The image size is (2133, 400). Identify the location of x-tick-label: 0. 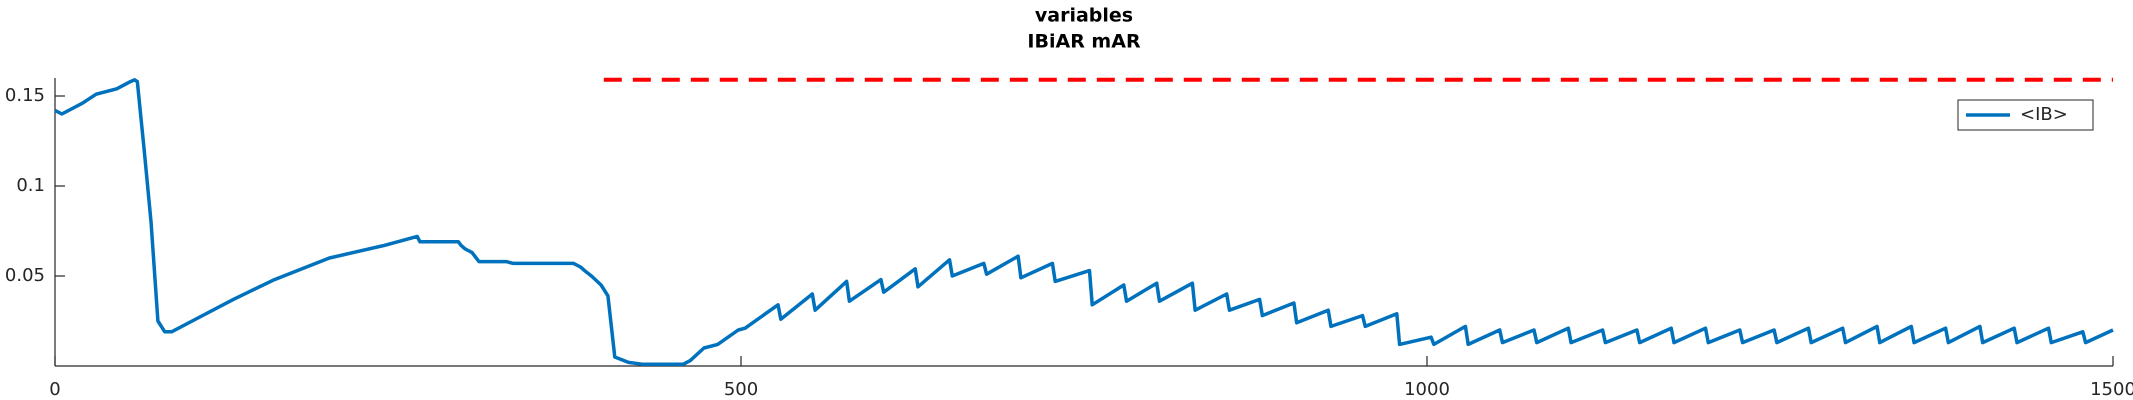
(54, 389).